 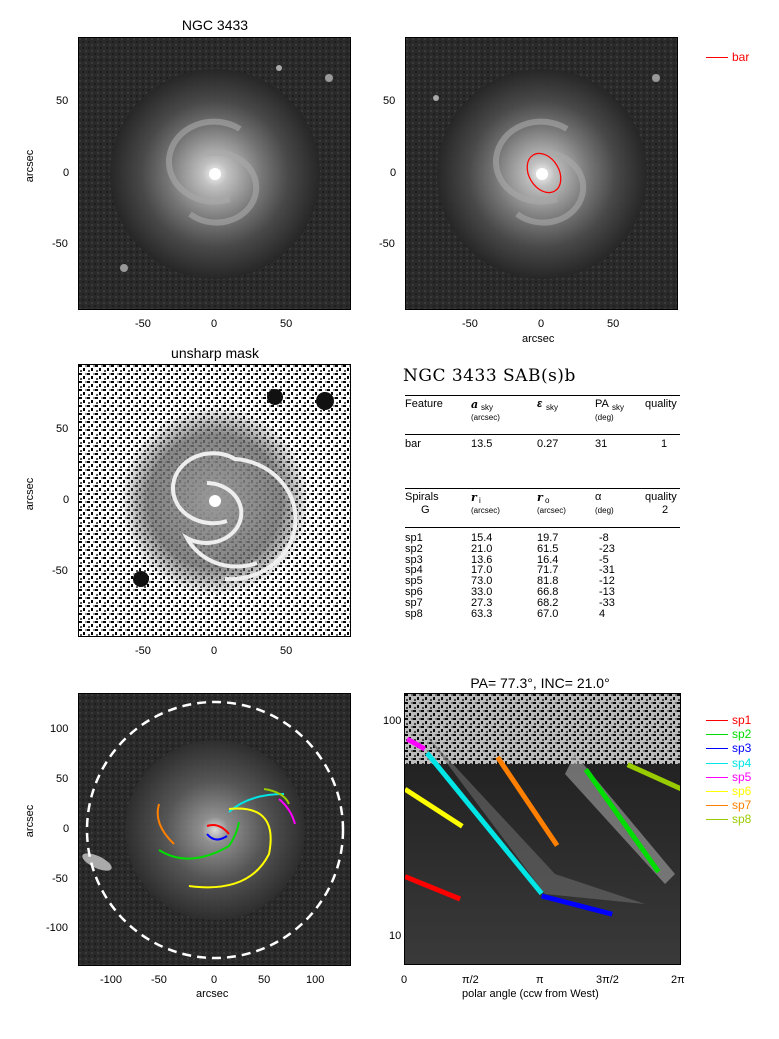 What do you see at coordinates (414, 538) in the screenshot?
I see `spiral-cell-c1: sp1` at bounding box center [414, 538].